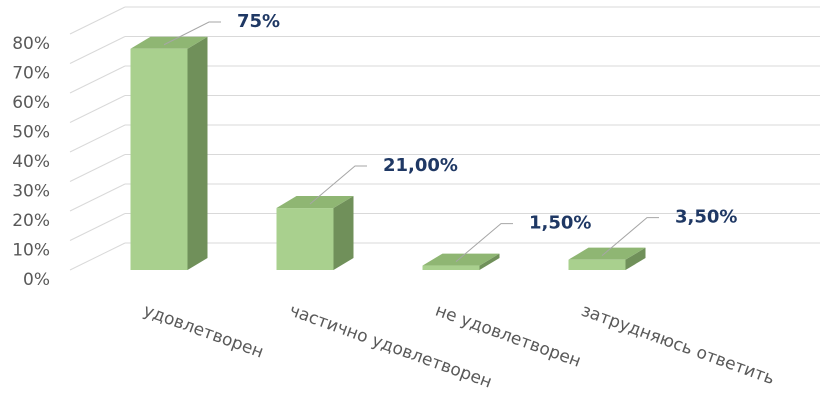 Image resolution: width=839 pixels, height=400 pixels. Describe the element at coordinates (258, 21) in the screenshot. I see `value-label: 75%` at that location.